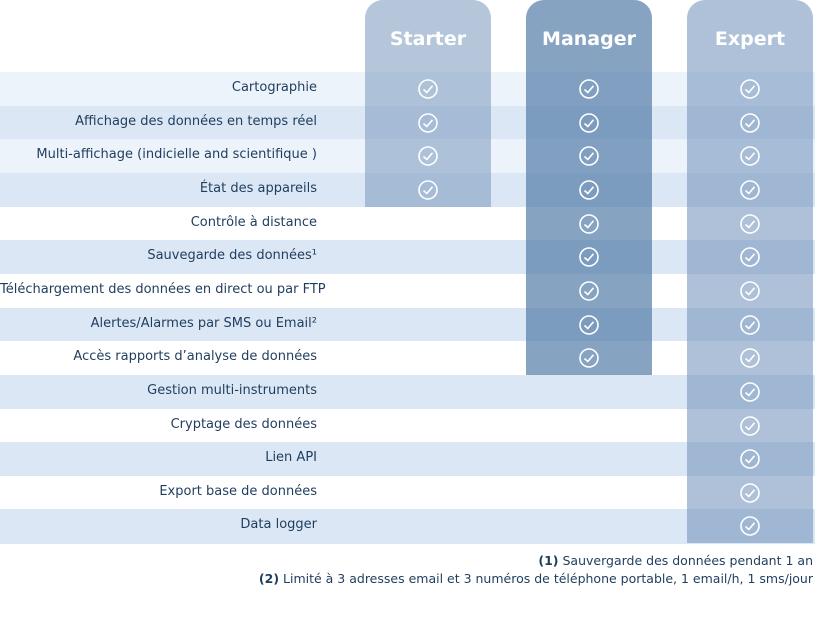 The height and width of the screenshot is (633, 815). I want to click on feature-label: Export base de données, so click(238, 491).